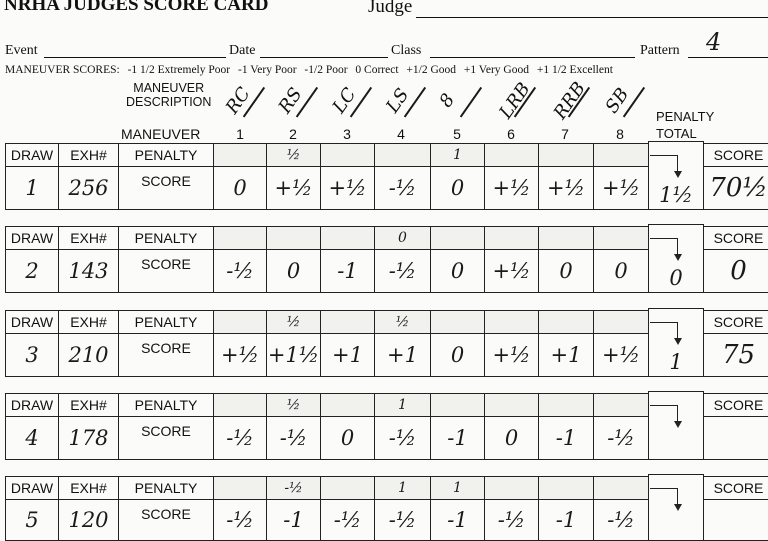  What do you see at coordinates (88, 438) in the screenshot?
I see `exh-number: 178` at bounding box center [88, 438].